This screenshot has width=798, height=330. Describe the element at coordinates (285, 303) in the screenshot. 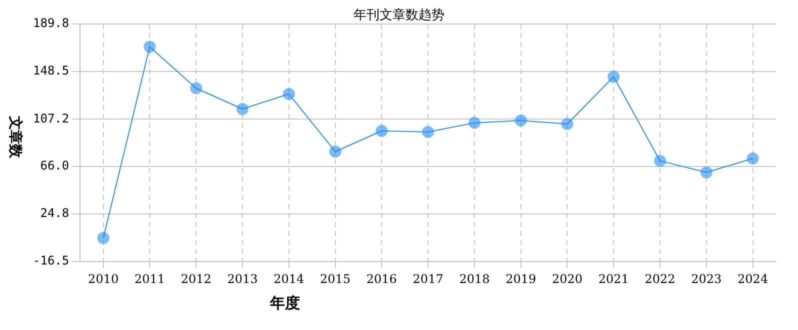

I see `x-axis-title: 年度` at that location.